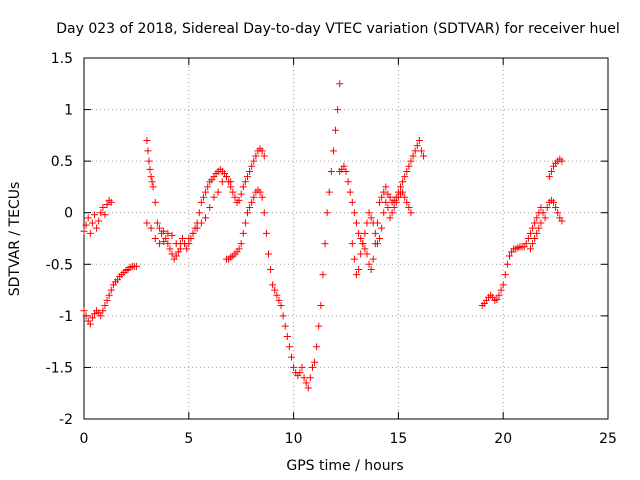 The image size is (640, 480). What do you see at coordinates (59, 265) in the screenshot?
I see `y-tick-label: -0.5` at bounding box center [59, 265].